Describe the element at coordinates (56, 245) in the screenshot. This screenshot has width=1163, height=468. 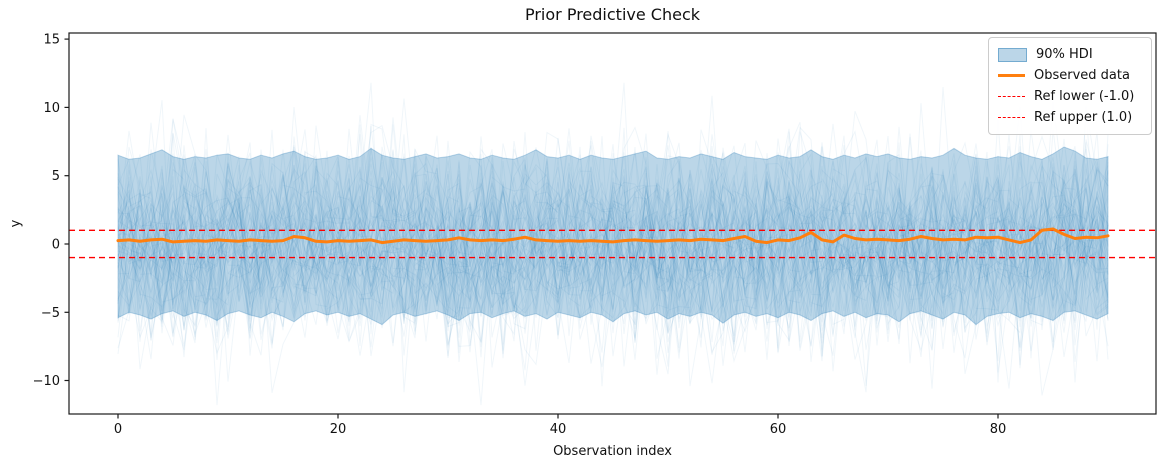
I see `y-tick-label: 0` at that location.